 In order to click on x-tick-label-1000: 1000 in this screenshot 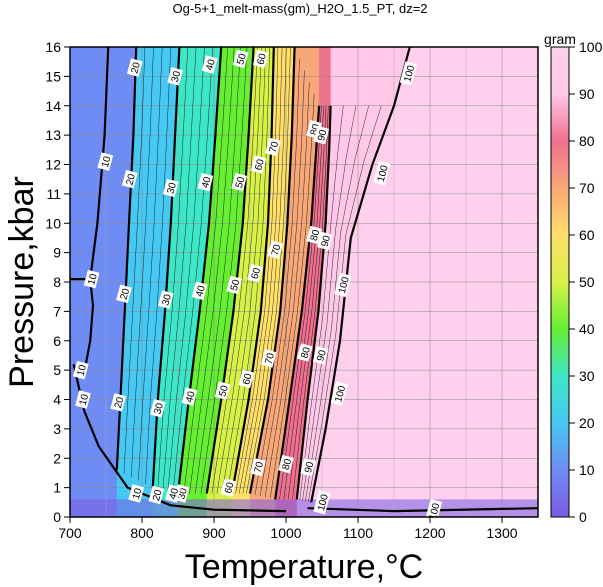, I will do `click(285, 533)`.